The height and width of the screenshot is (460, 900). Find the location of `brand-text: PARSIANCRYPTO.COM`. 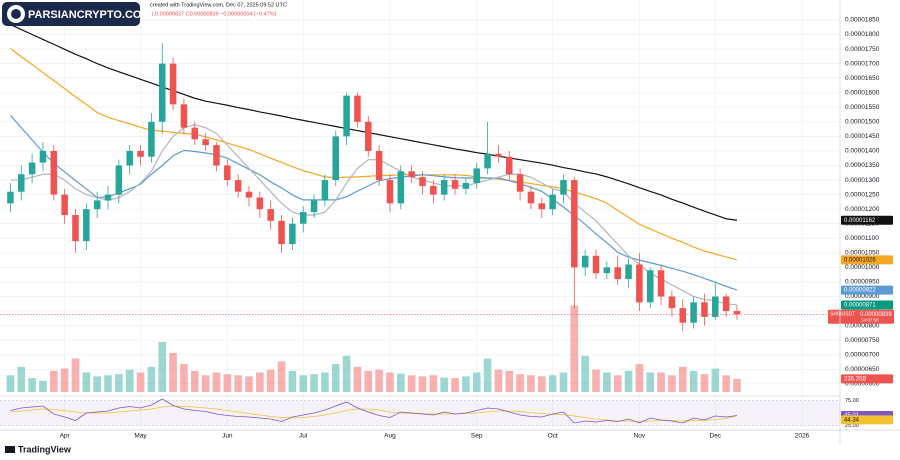

brand-text: PARSIANCRYPTO.COM is located at coordinates (89, 15).